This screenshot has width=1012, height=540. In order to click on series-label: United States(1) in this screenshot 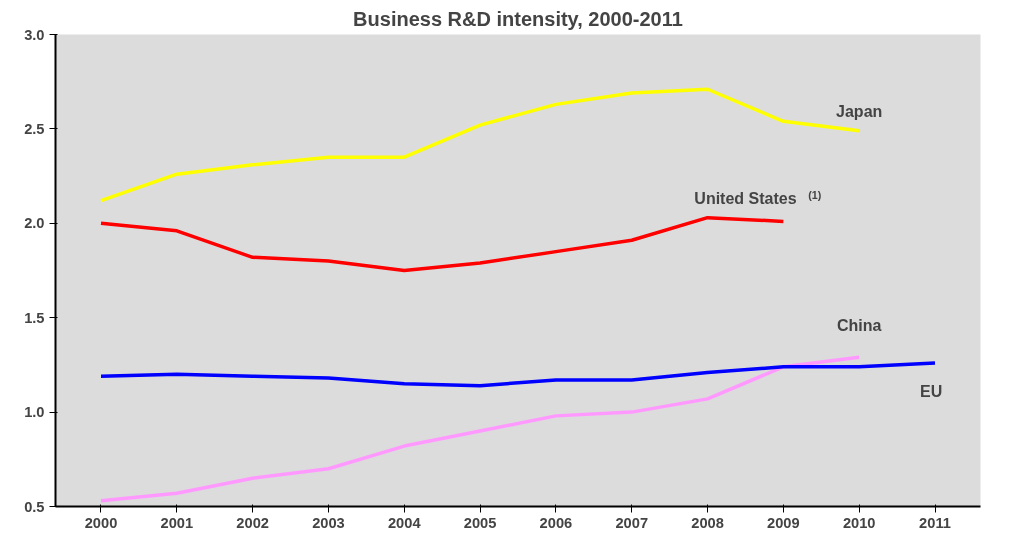, I will do `click(758, 198)`.